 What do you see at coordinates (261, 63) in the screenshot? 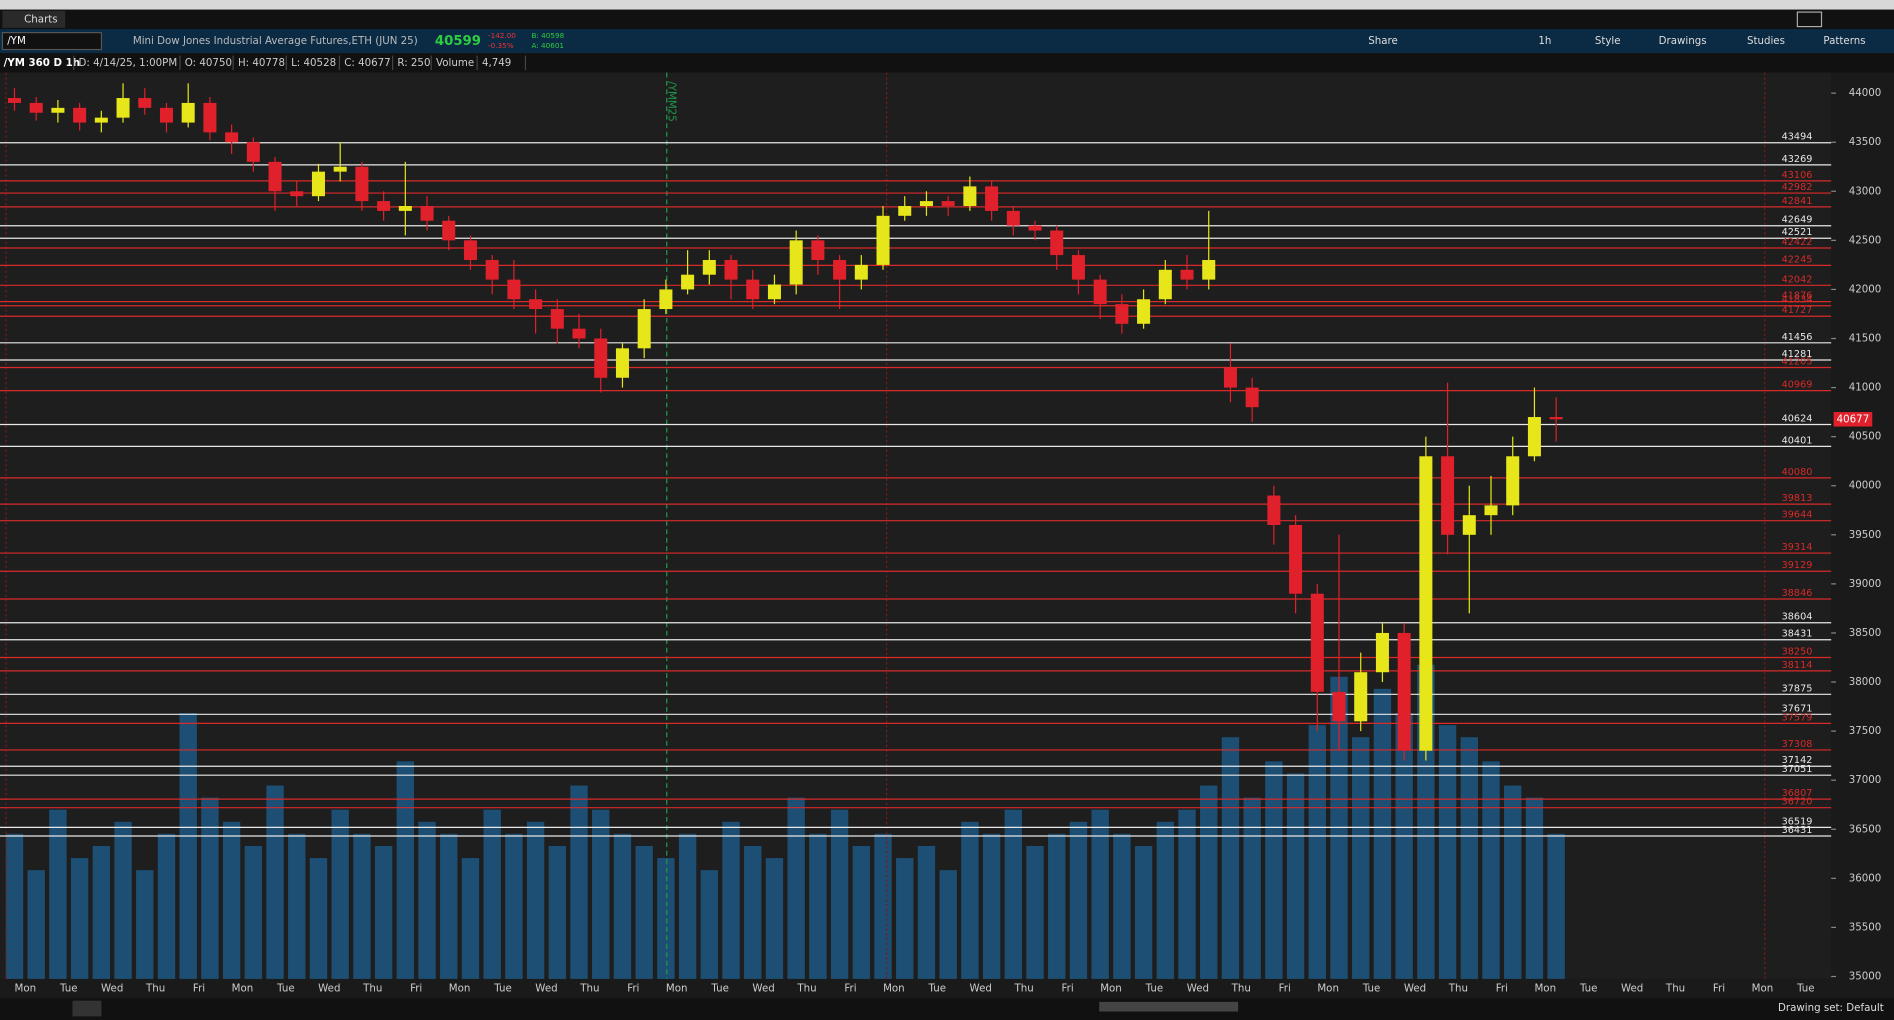
I see `info-field: H: 40778` at bounding box center [261, 63].